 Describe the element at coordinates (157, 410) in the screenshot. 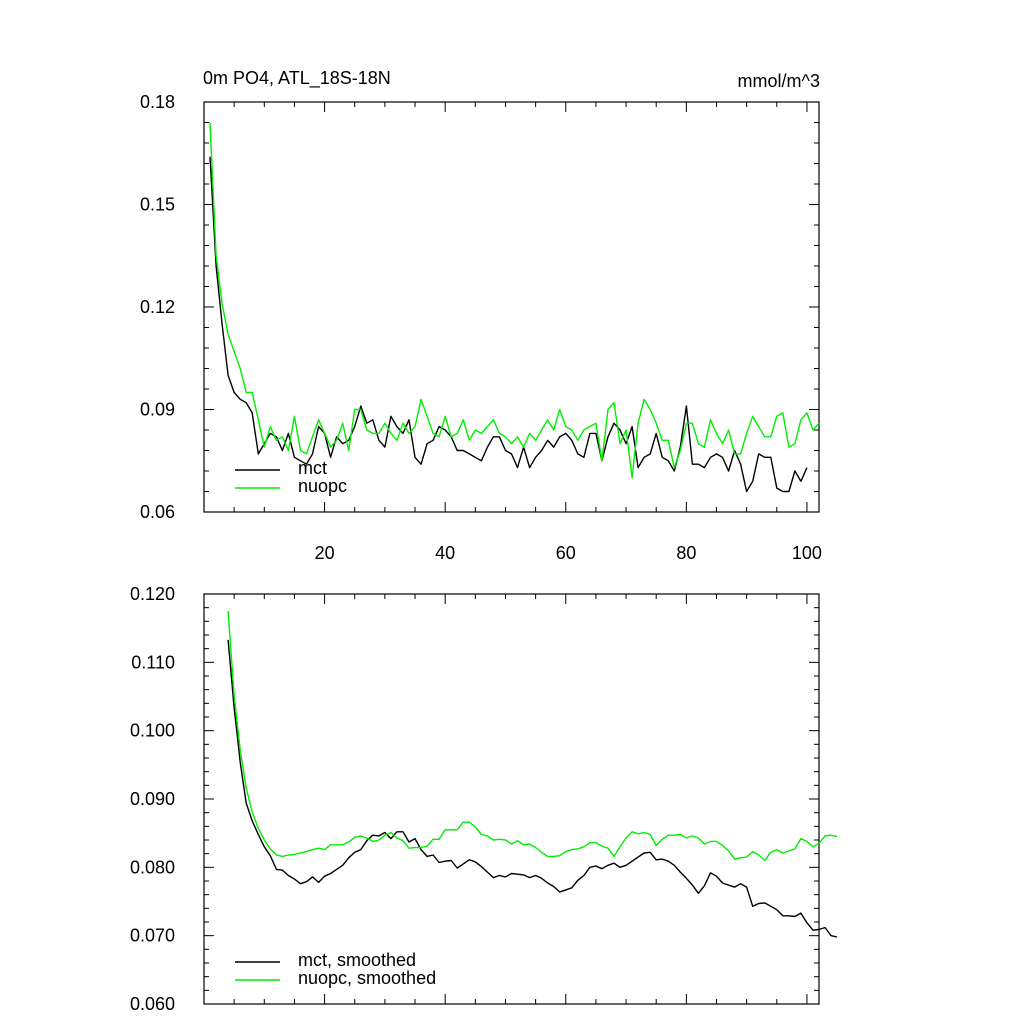

I see `y-tick-label: 0.09` at that location.